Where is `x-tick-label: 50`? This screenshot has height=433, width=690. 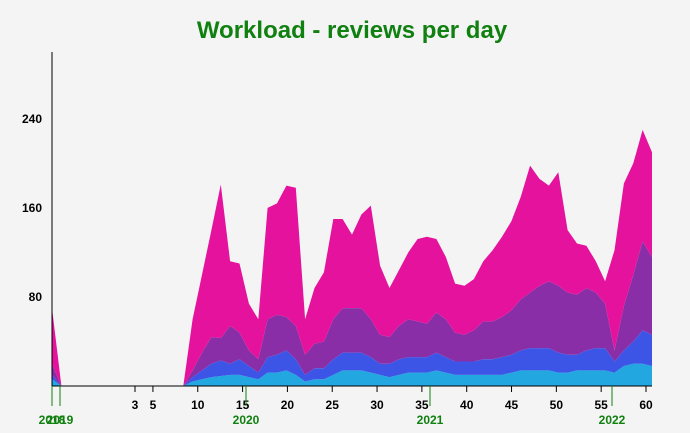
x-tick-label: 50 is located at coordinates (557, 405).